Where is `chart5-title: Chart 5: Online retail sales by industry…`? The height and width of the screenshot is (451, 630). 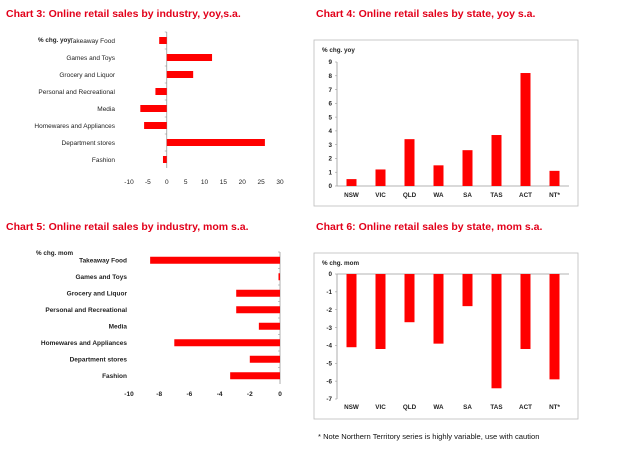
chart5-title: Chart 5: Online retail sales by industry… is located at coordinates (127, 227).